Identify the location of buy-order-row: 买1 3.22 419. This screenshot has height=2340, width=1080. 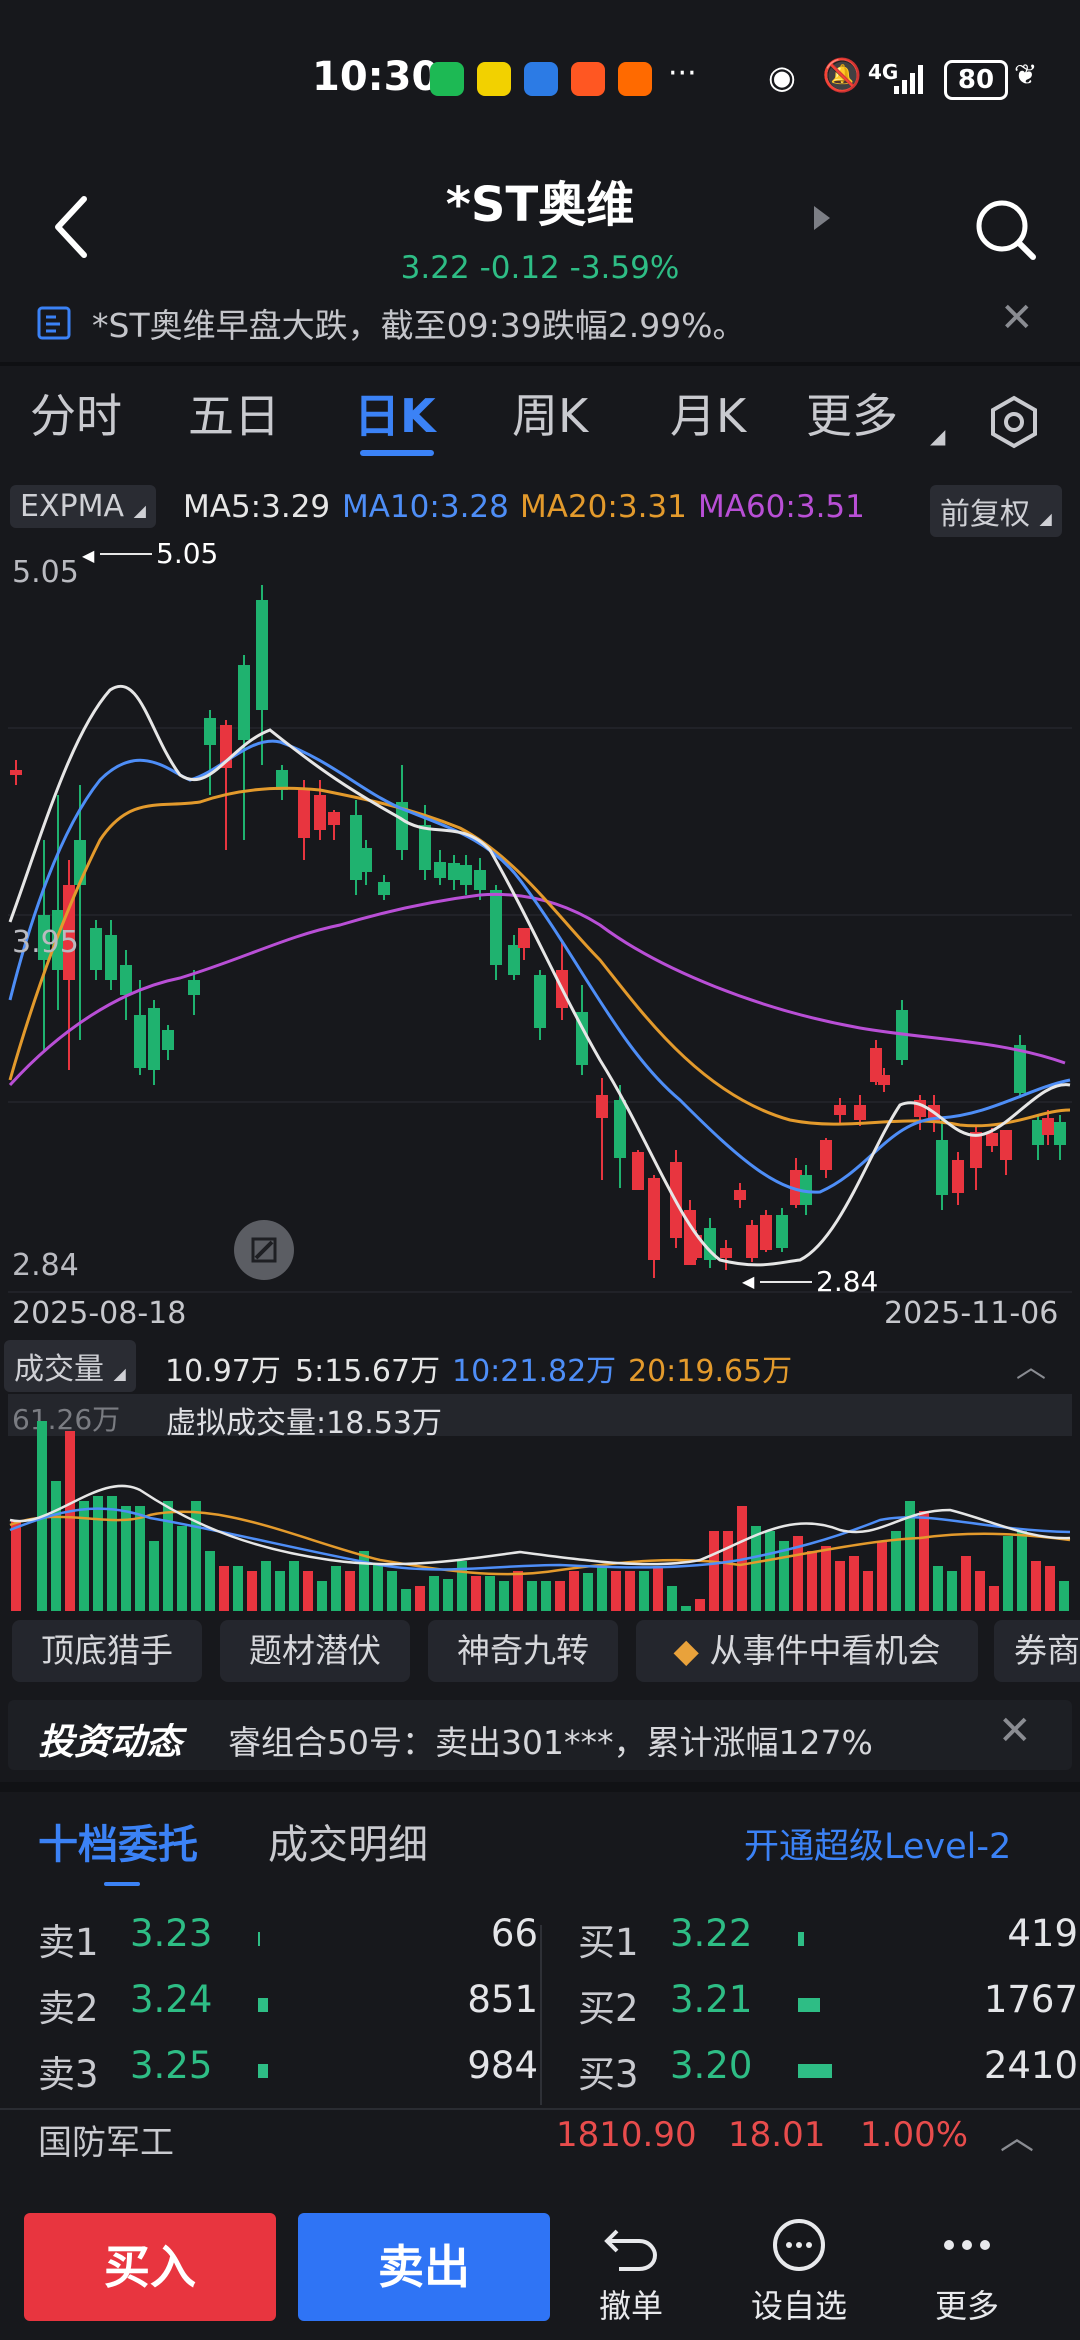
(828, 1942).